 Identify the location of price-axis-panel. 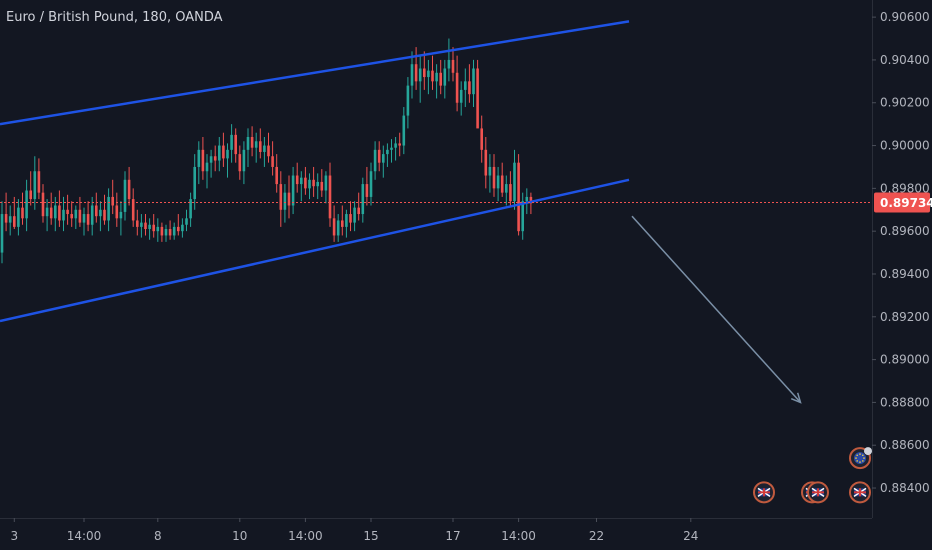
(902, 275).